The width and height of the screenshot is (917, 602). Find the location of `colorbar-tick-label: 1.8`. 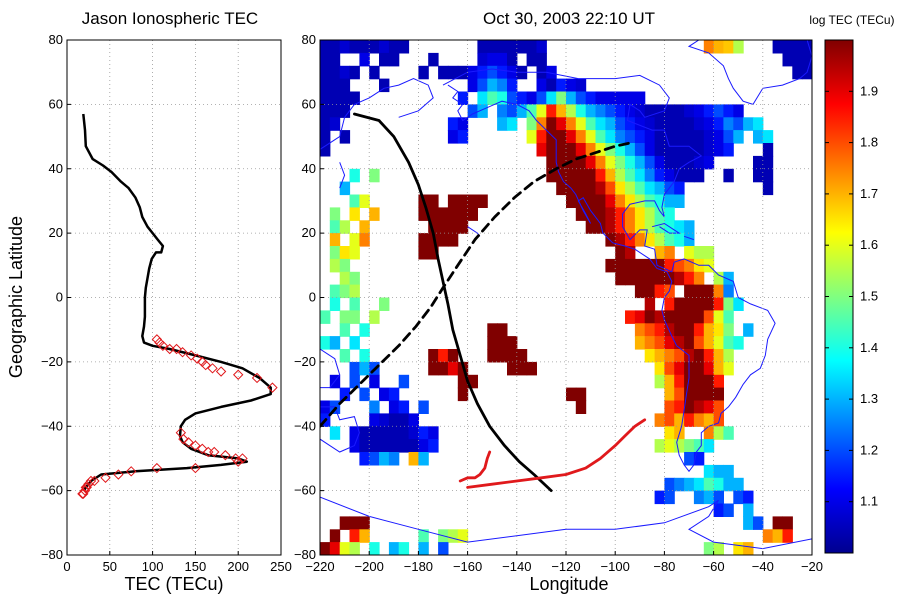

colorbar-tick-label: 1.8 is located at coordinates (869, 142).